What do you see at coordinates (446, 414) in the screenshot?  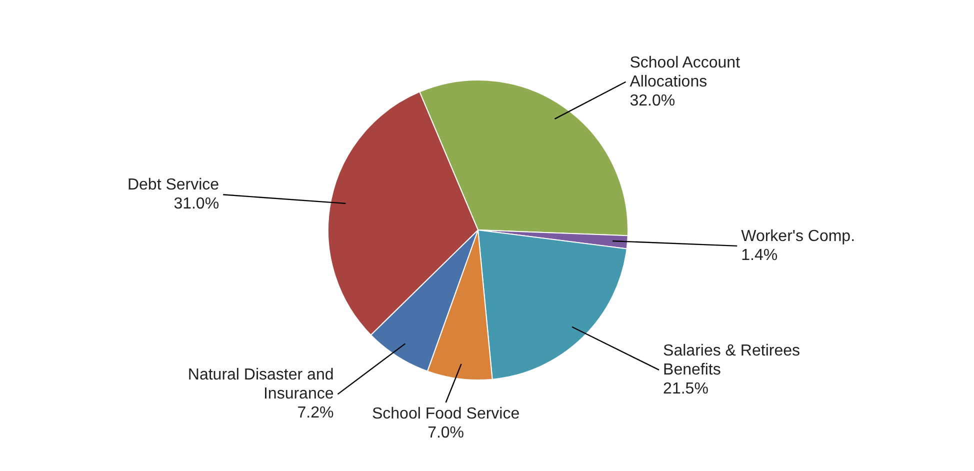 I see `slice-label: School Food Service` at bounding box center [446, 414].